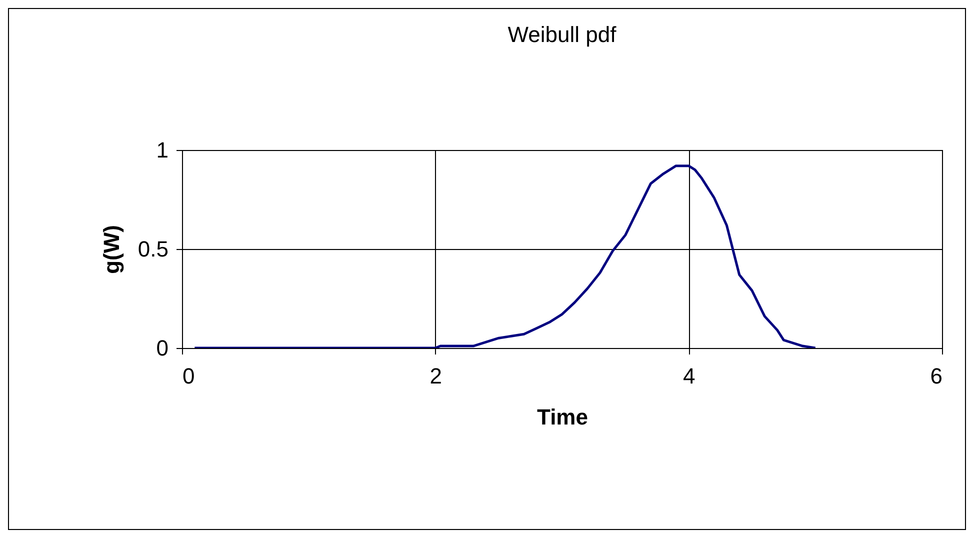  I want to click on x-axis-title: Time, so click(562, 417).